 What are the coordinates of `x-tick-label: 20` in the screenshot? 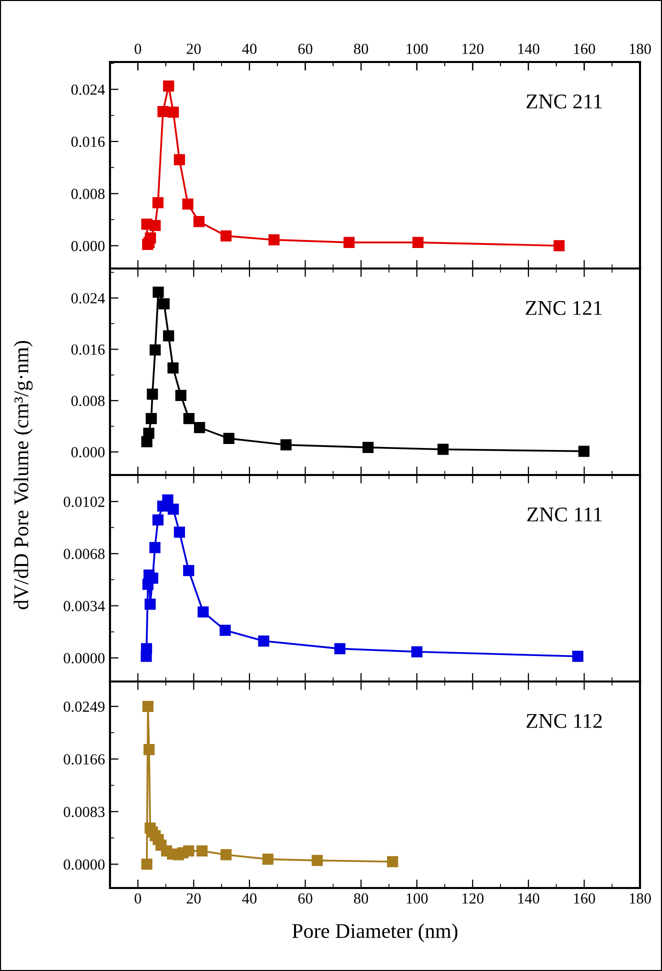 It's located at (193, 898).